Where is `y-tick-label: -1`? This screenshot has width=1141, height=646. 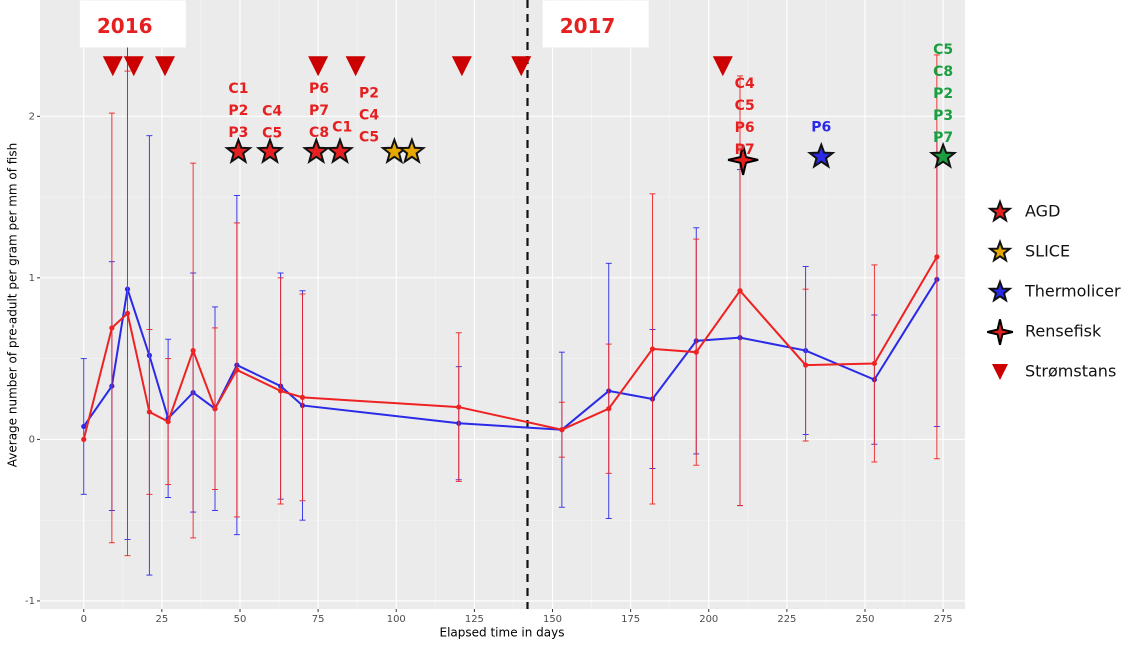 y-tick-label: -1 is located at coordinates (30, 601).